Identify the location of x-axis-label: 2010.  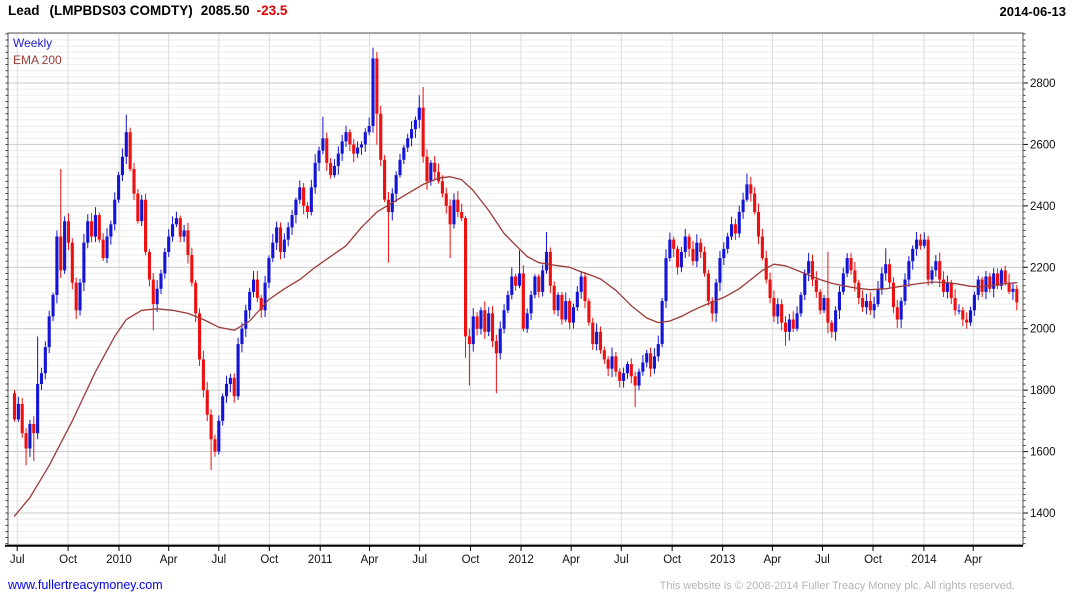
(119, 560).